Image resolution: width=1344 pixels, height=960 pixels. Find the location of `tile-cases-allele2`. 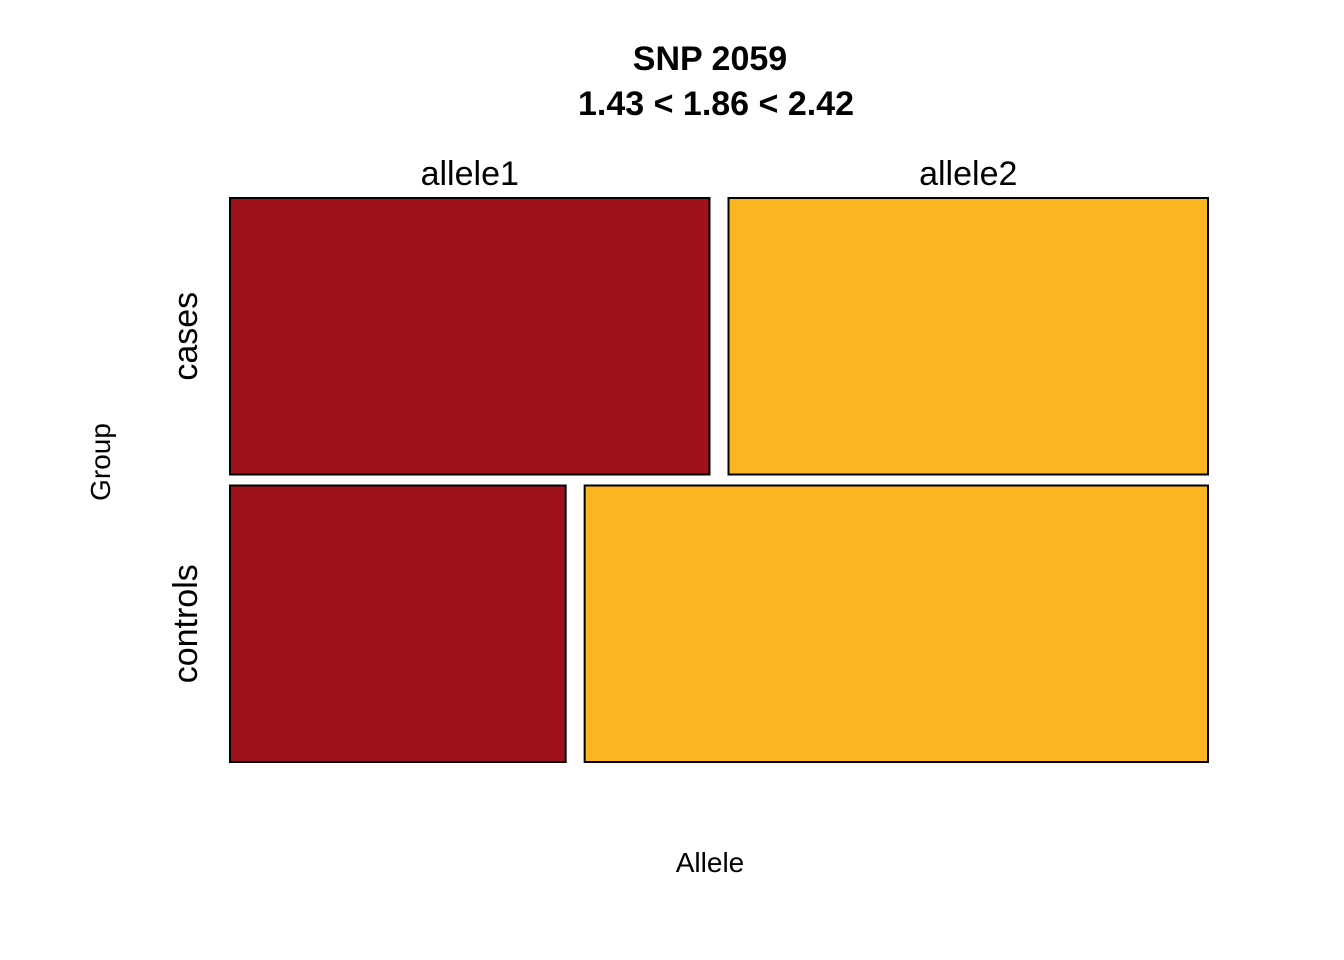

tile-cases-allele2 is located at coordinates (968, 336).